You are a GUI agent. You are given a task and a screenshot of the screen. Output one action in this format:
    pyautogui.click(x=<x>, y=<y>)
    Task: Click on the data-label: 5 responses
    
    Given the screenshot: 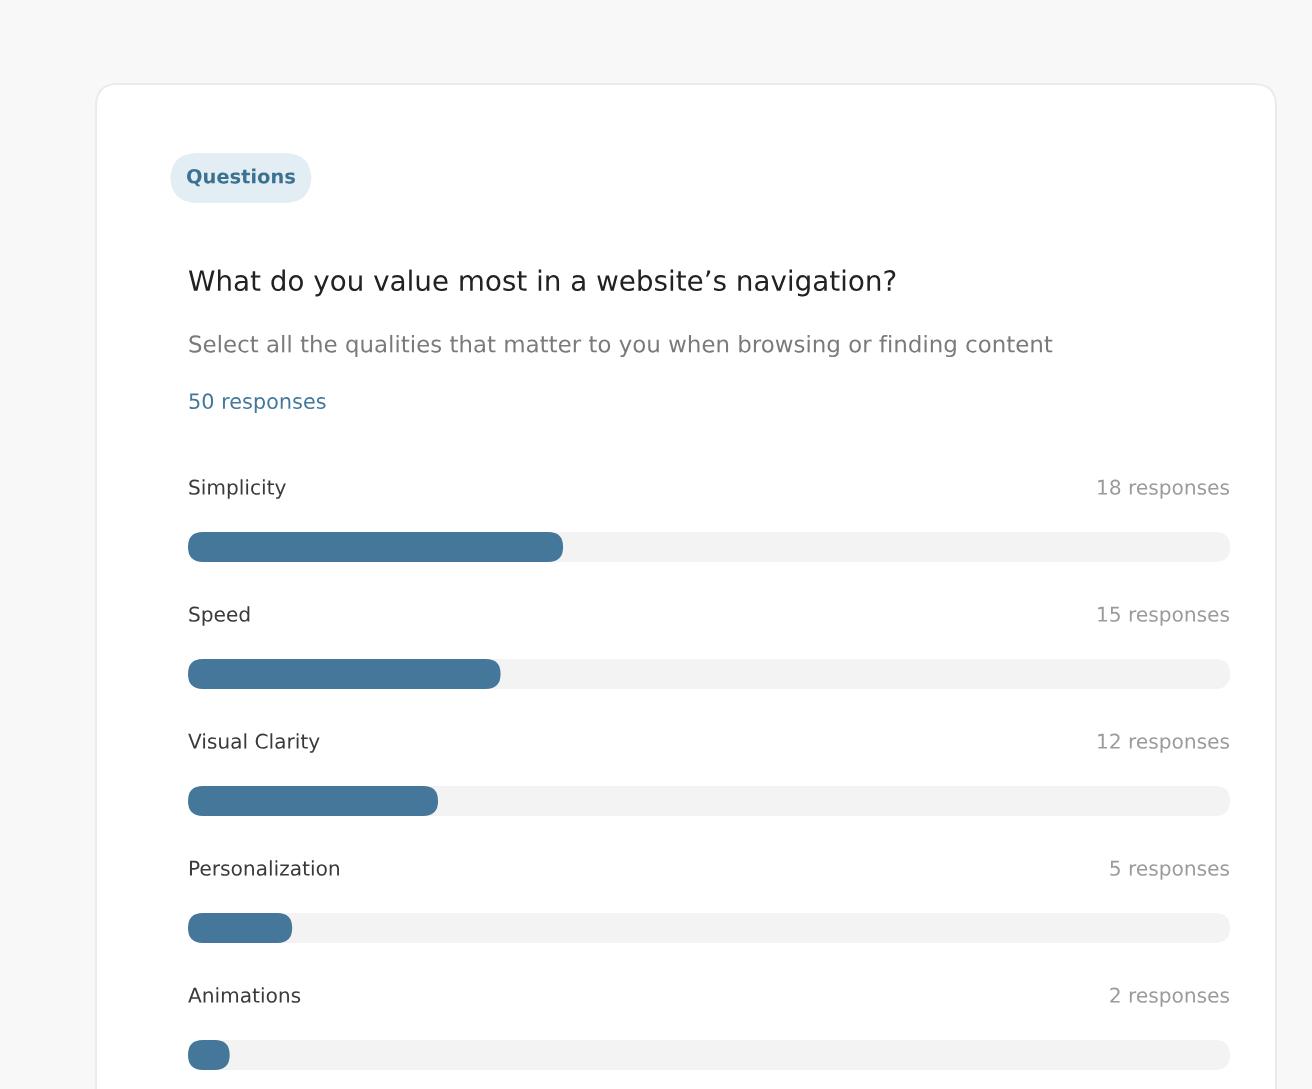 What is the action you would take?
    pyautogui.click(x=1170, y=870)
    